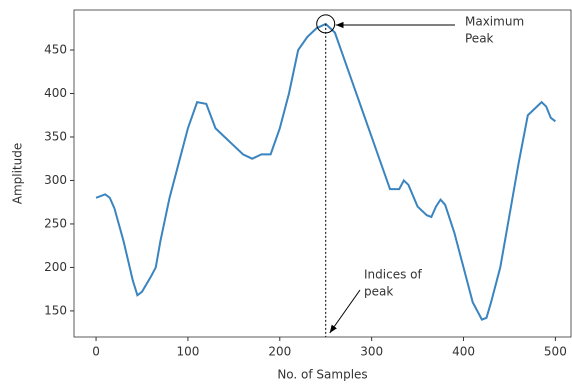  I want to click on x-tick-label: 300, so click(371, 352).